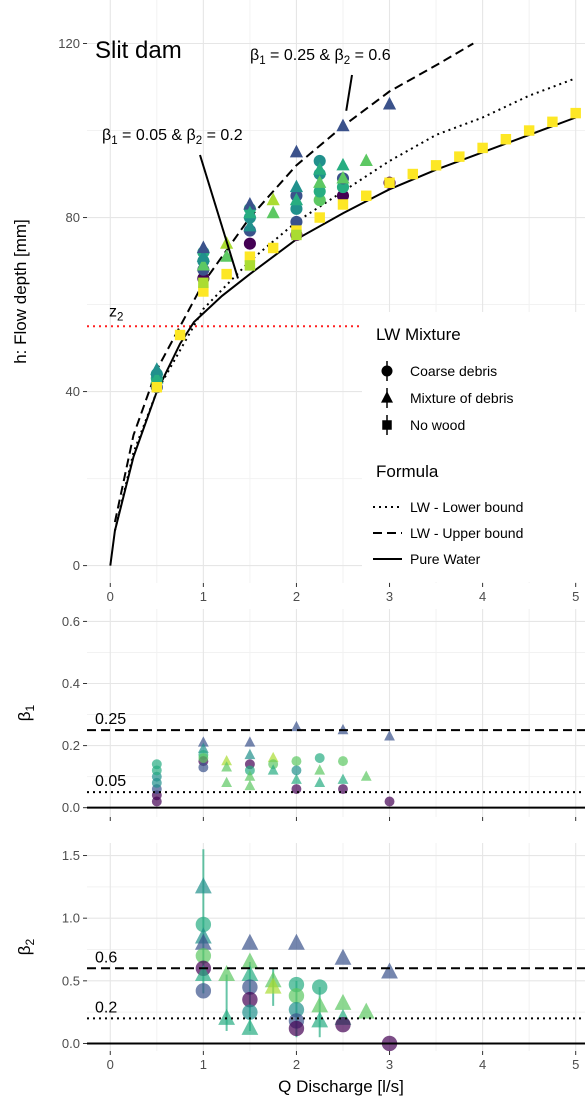  I want to click on annotation-upper-part: = 0.6, so click(370, 55).